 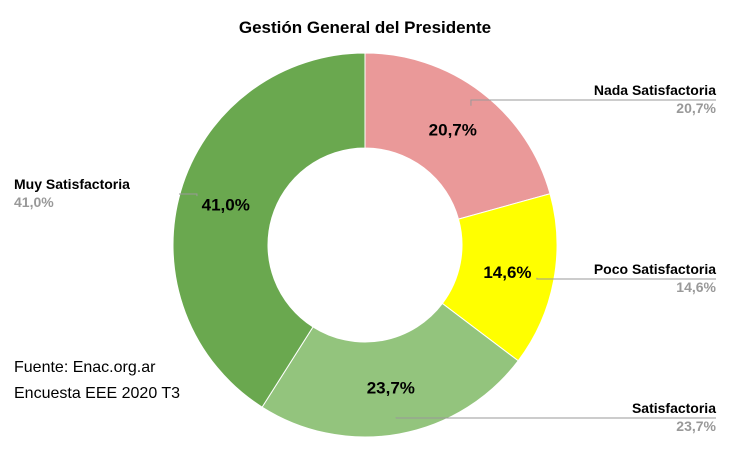 I want to click on slice-satisfactoria, so click(x=390, y=370).